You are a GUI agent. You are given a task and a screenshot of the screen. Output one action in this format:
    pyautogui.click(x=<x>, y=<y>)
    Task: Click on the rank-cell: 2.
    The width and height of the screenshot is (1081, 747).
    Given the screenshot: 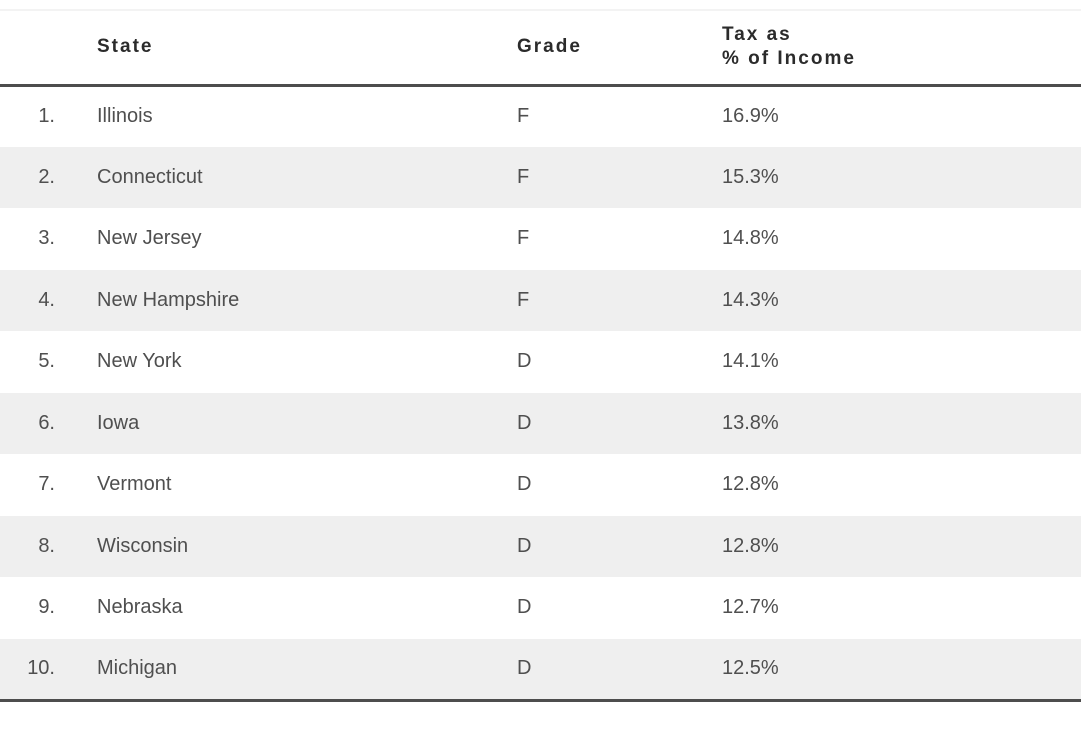 What is the action you would take?
    pyautogui.click(x=46, y=176)
    